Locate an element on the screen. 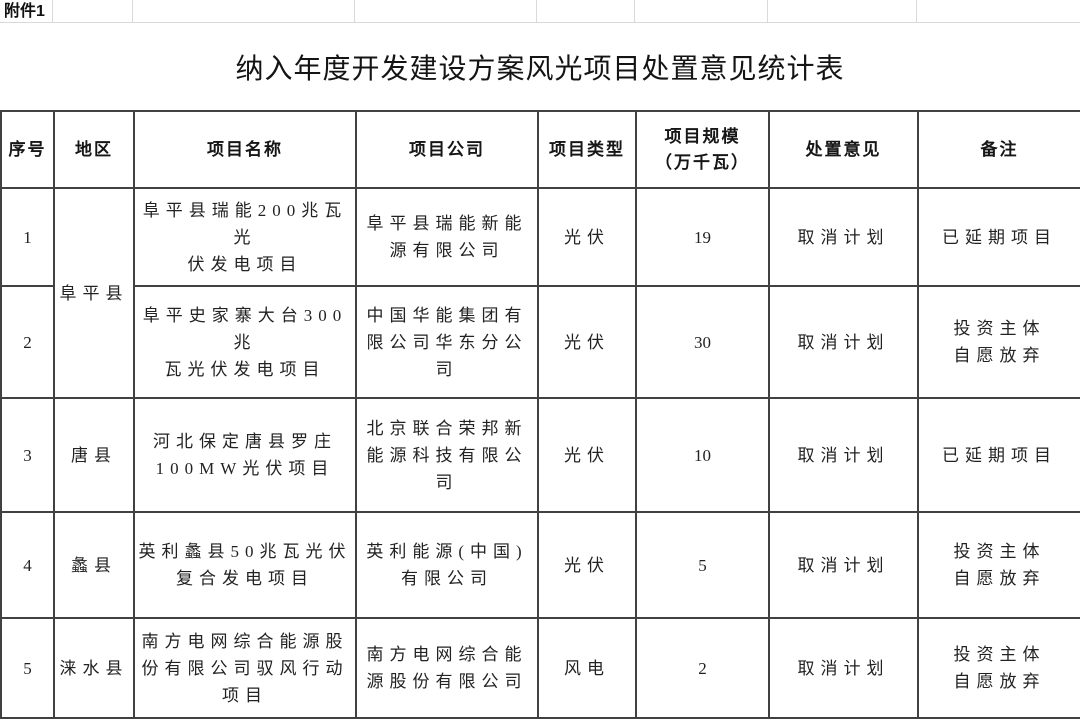 This screenshot has width=1080, height=719. cell-company: 南方电网综合能 源股份有限公司 is located at coordinates (447, 668).